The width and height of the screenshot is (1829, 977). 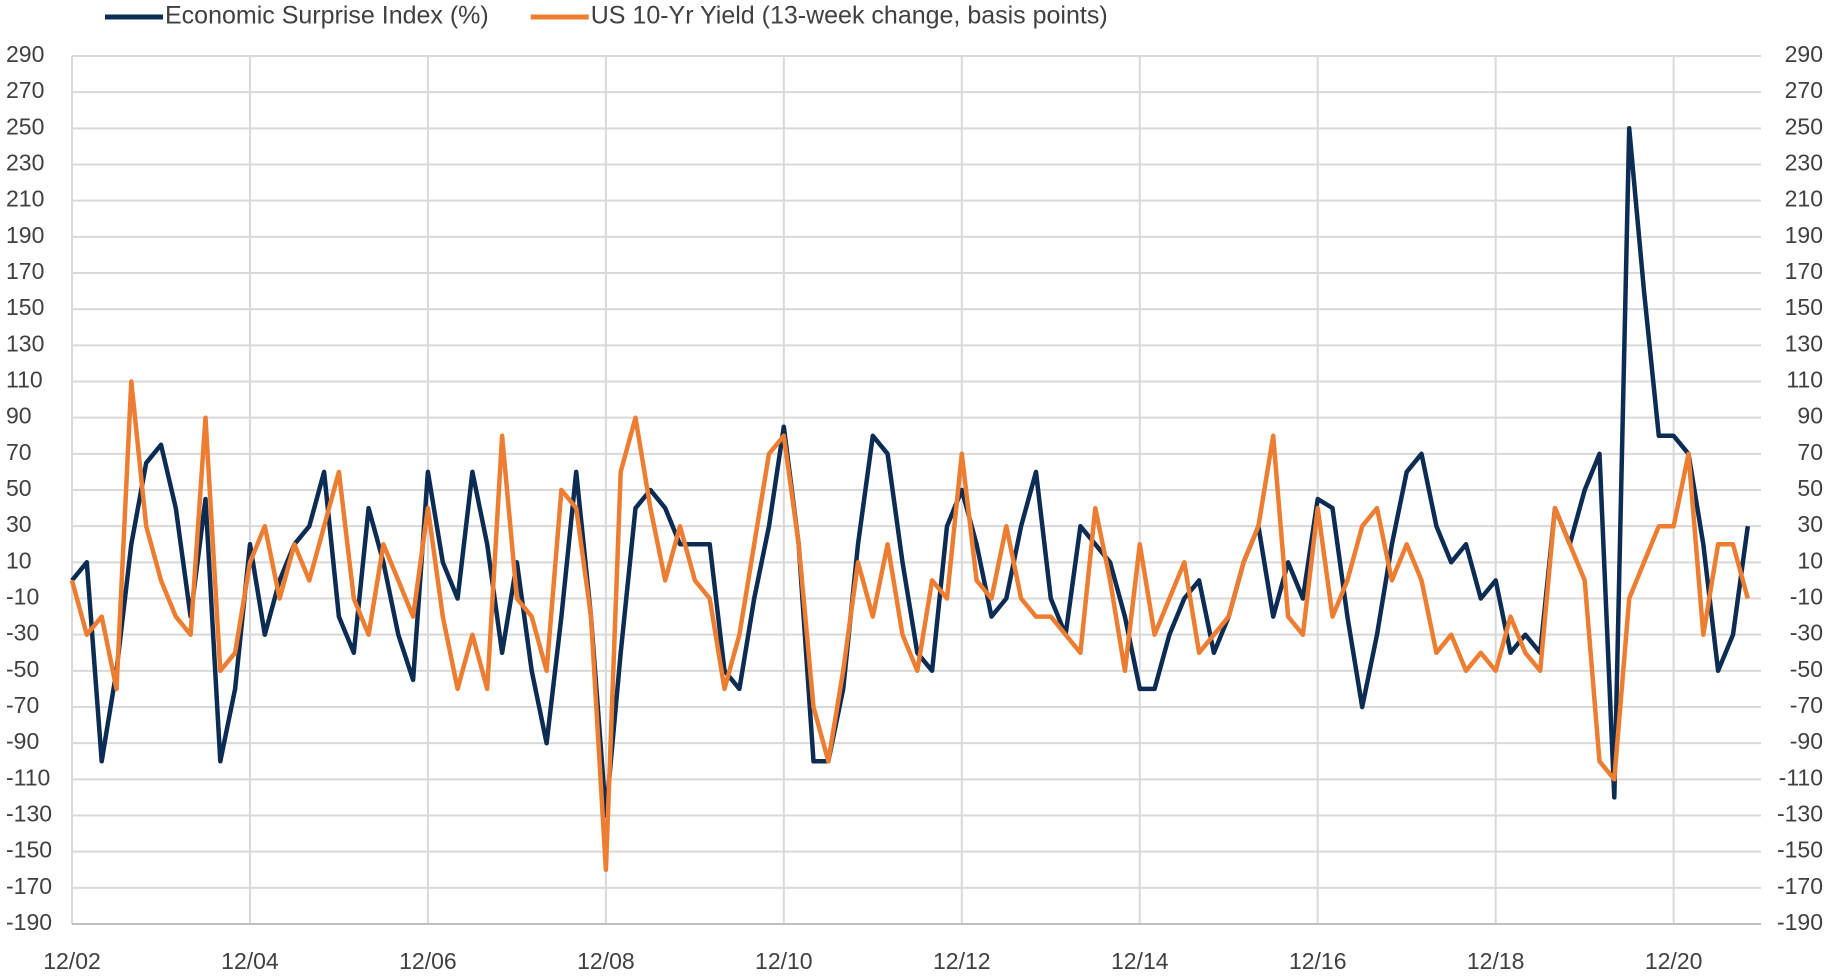 What do you see at coordinates (1674, 961) in the screenshot?
I see `x-tick-label: 12/20` at bounding box center [1674, 961].